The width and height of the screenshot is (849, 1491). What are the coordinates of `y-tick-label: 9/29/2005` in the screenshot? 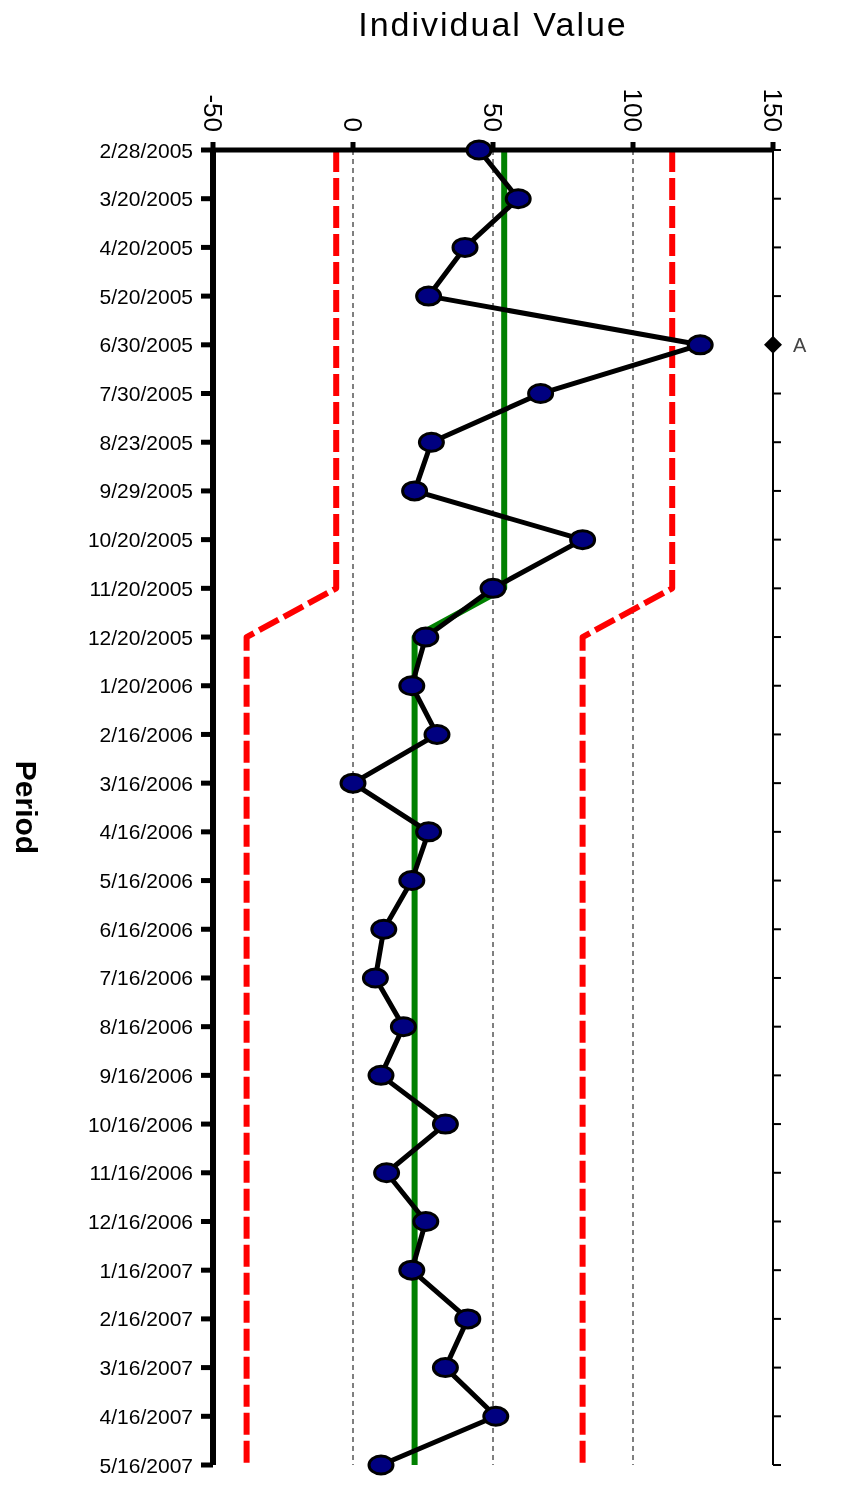 It's located at (146, 491).